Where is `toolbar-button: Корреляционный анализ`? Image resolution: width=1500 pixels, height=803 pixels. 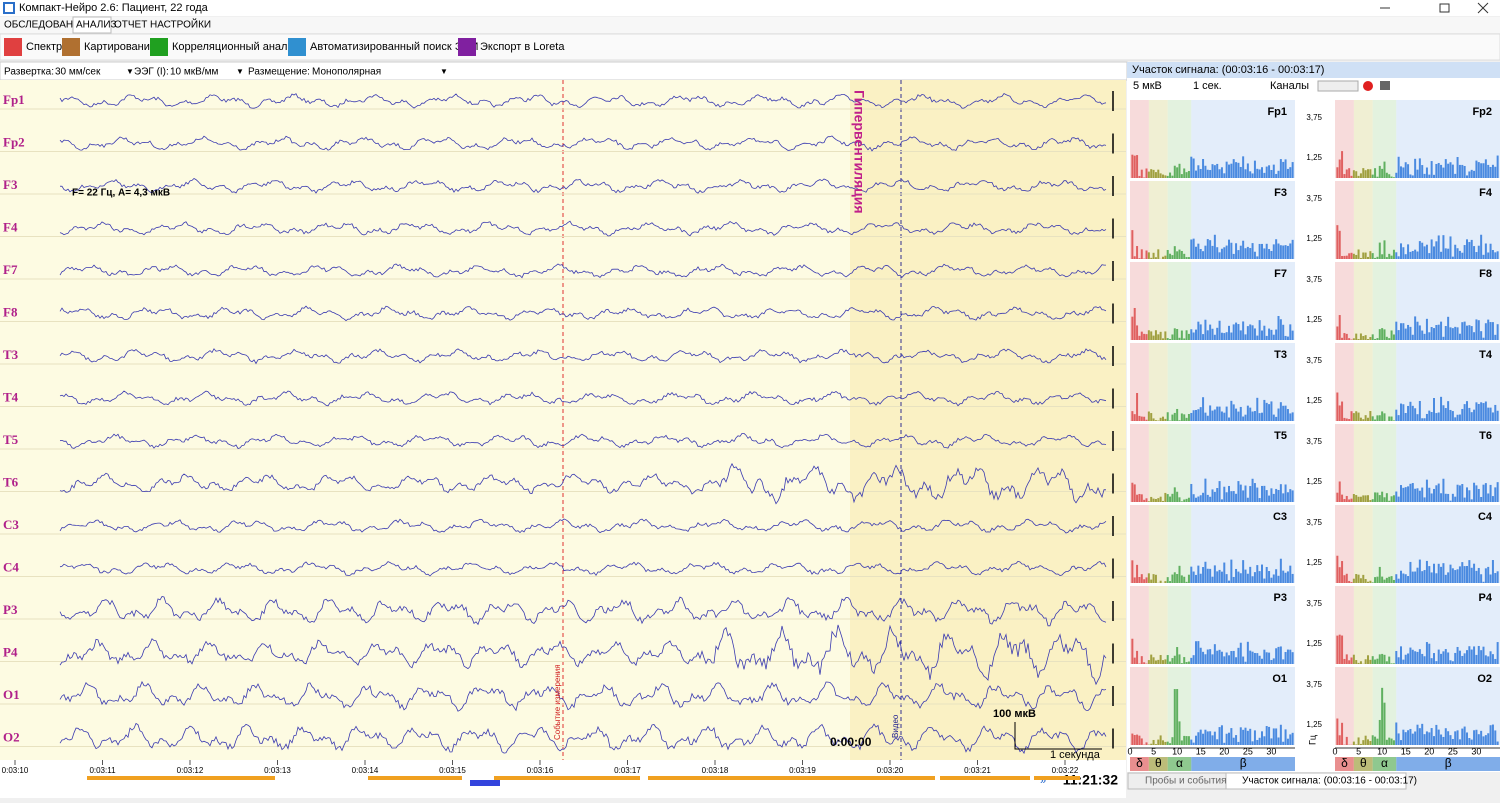
toolbar-button: Корреляционный анализ is located at coordinates (235, 47).